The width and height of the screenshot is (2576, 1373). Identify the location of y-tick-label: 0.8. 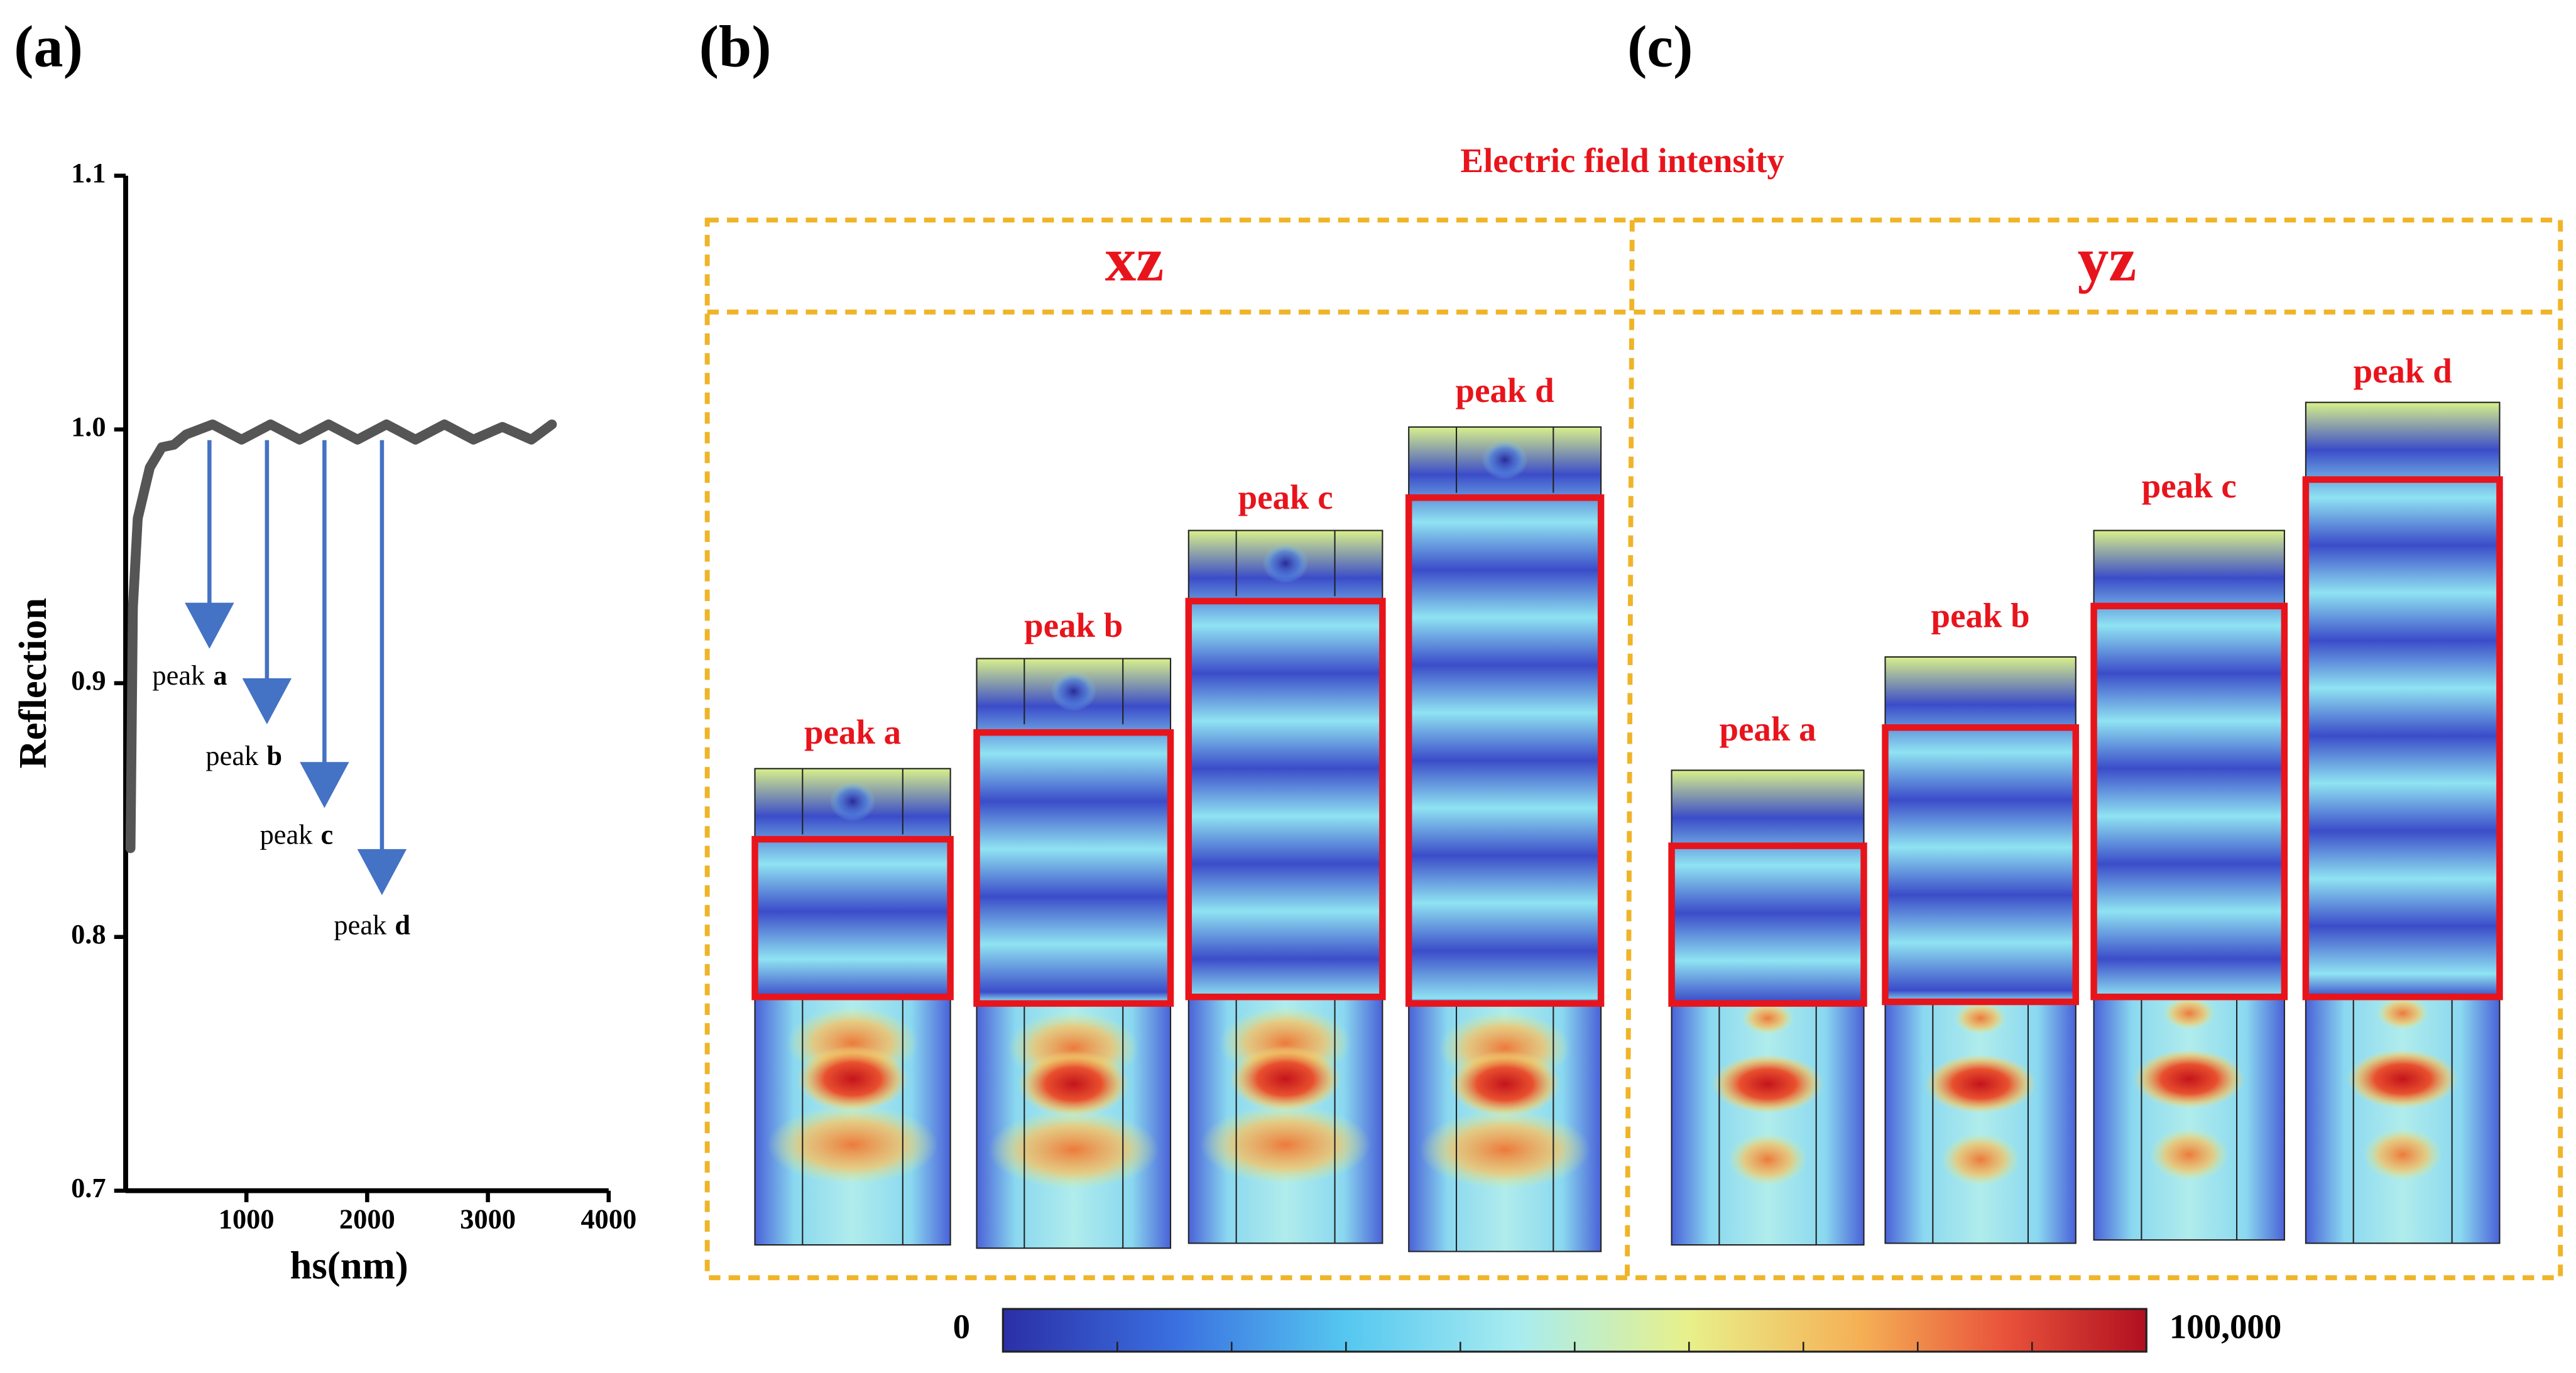
(88, 934).